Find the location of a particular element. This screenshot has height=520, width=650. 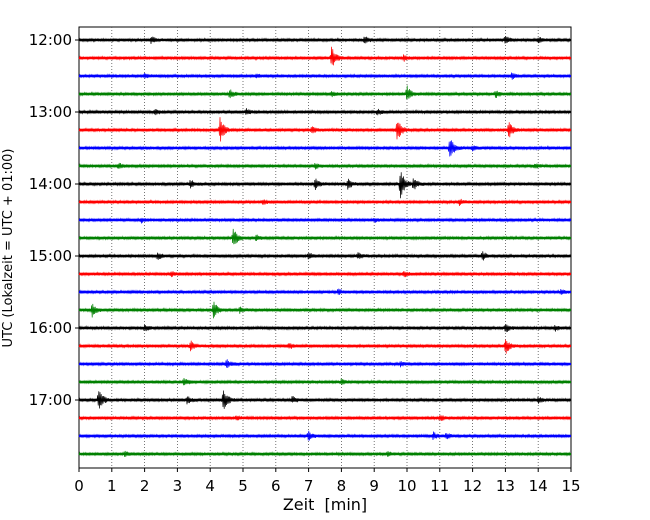

x-tick-label: 9 is located at coordinates (374, 486).